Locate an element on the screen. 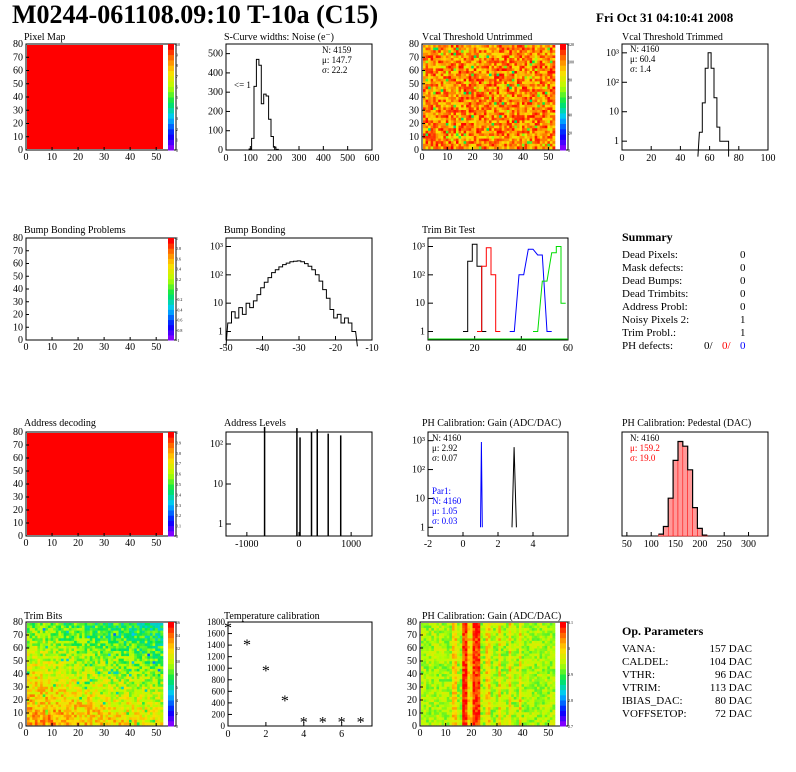  x-tick-label: 20 is located at coordinates (475, 348).